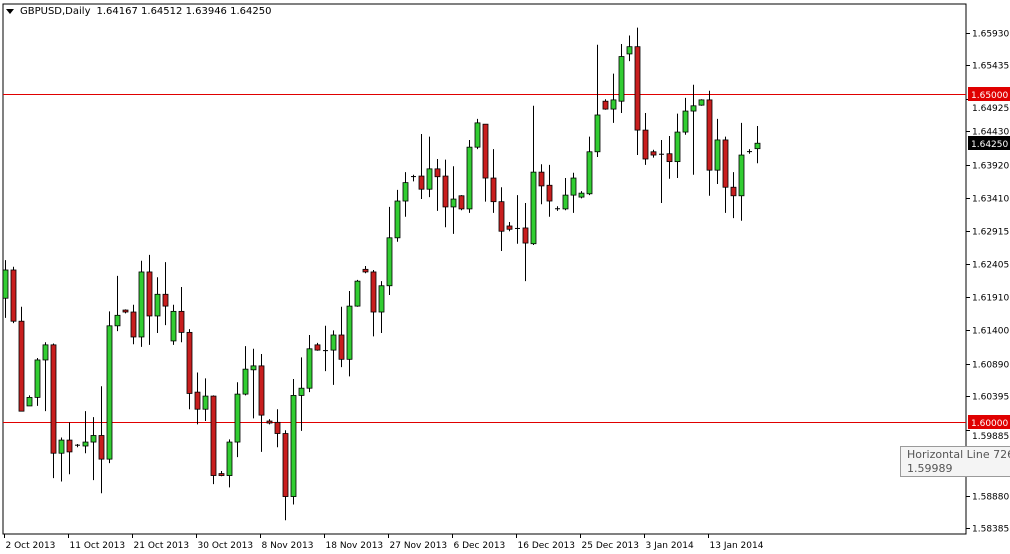  I want to click on y-tick-label: 1.65930, so click(990, 35).